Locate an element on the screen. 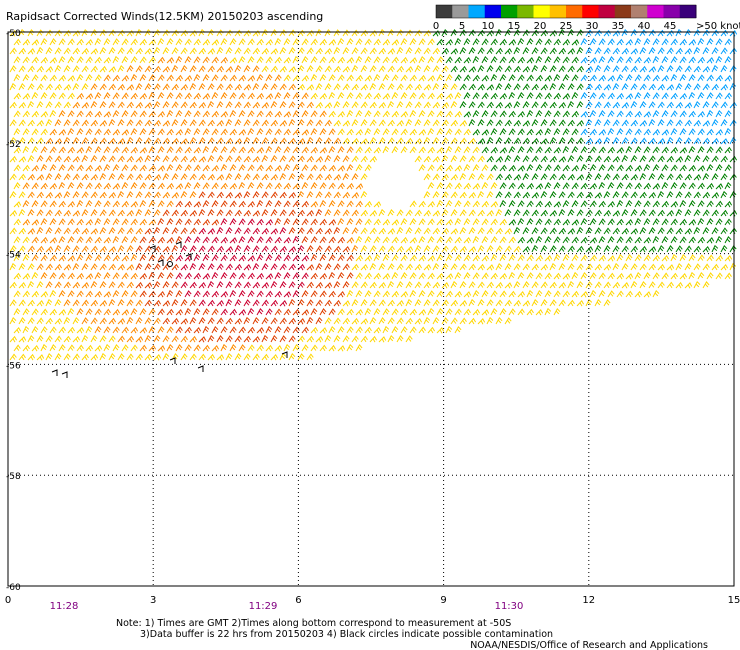  colorbar-swatch is located at coordinates (525, 11).